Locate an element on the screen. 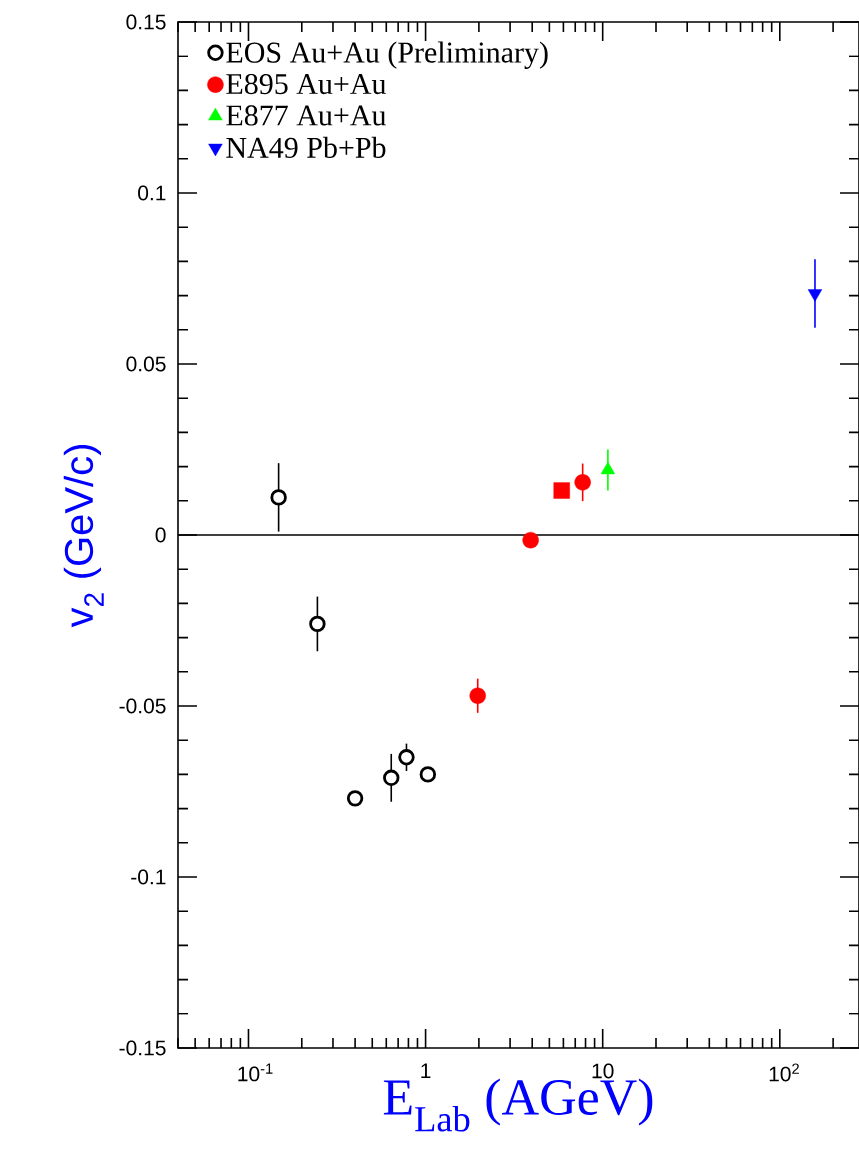 This screenshot has height=1171, width=859. x-tick-label: 10$^{-1}$ is located at coordinates (255, 1072).